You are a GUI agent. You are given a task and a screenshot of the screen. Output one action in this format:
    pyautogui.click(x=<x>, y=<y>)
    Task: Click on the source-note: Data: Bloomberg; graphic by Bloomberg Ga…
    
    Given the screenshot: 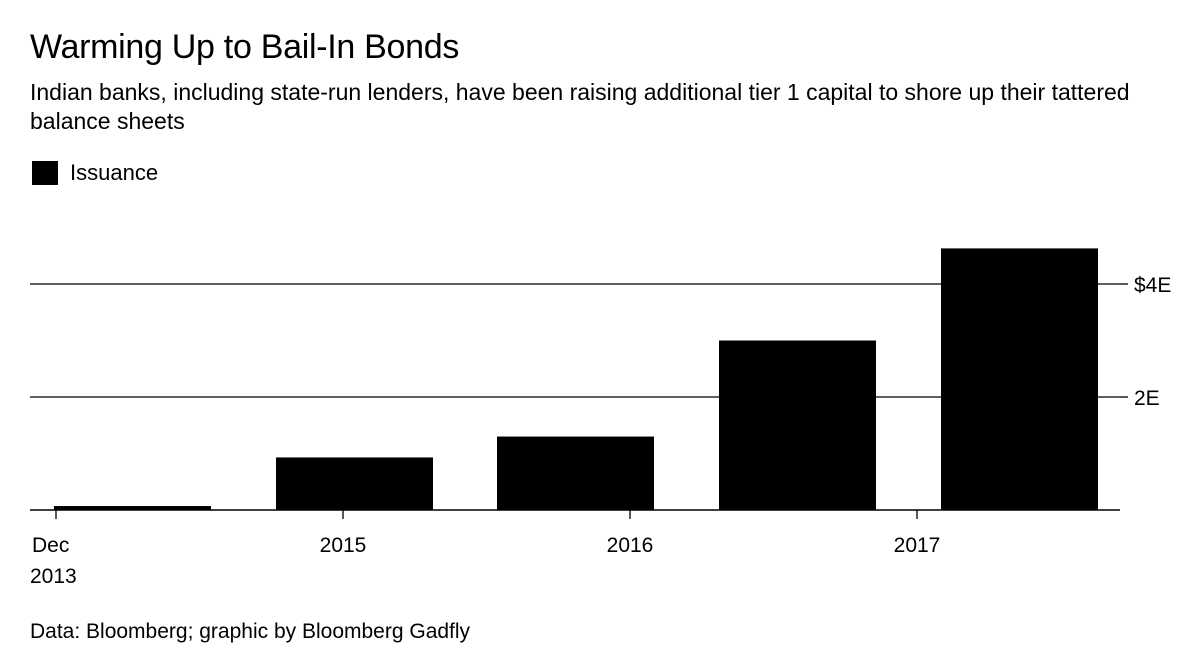 What is the action you would take?
    pyautogui.click(x=250, y=631)
    